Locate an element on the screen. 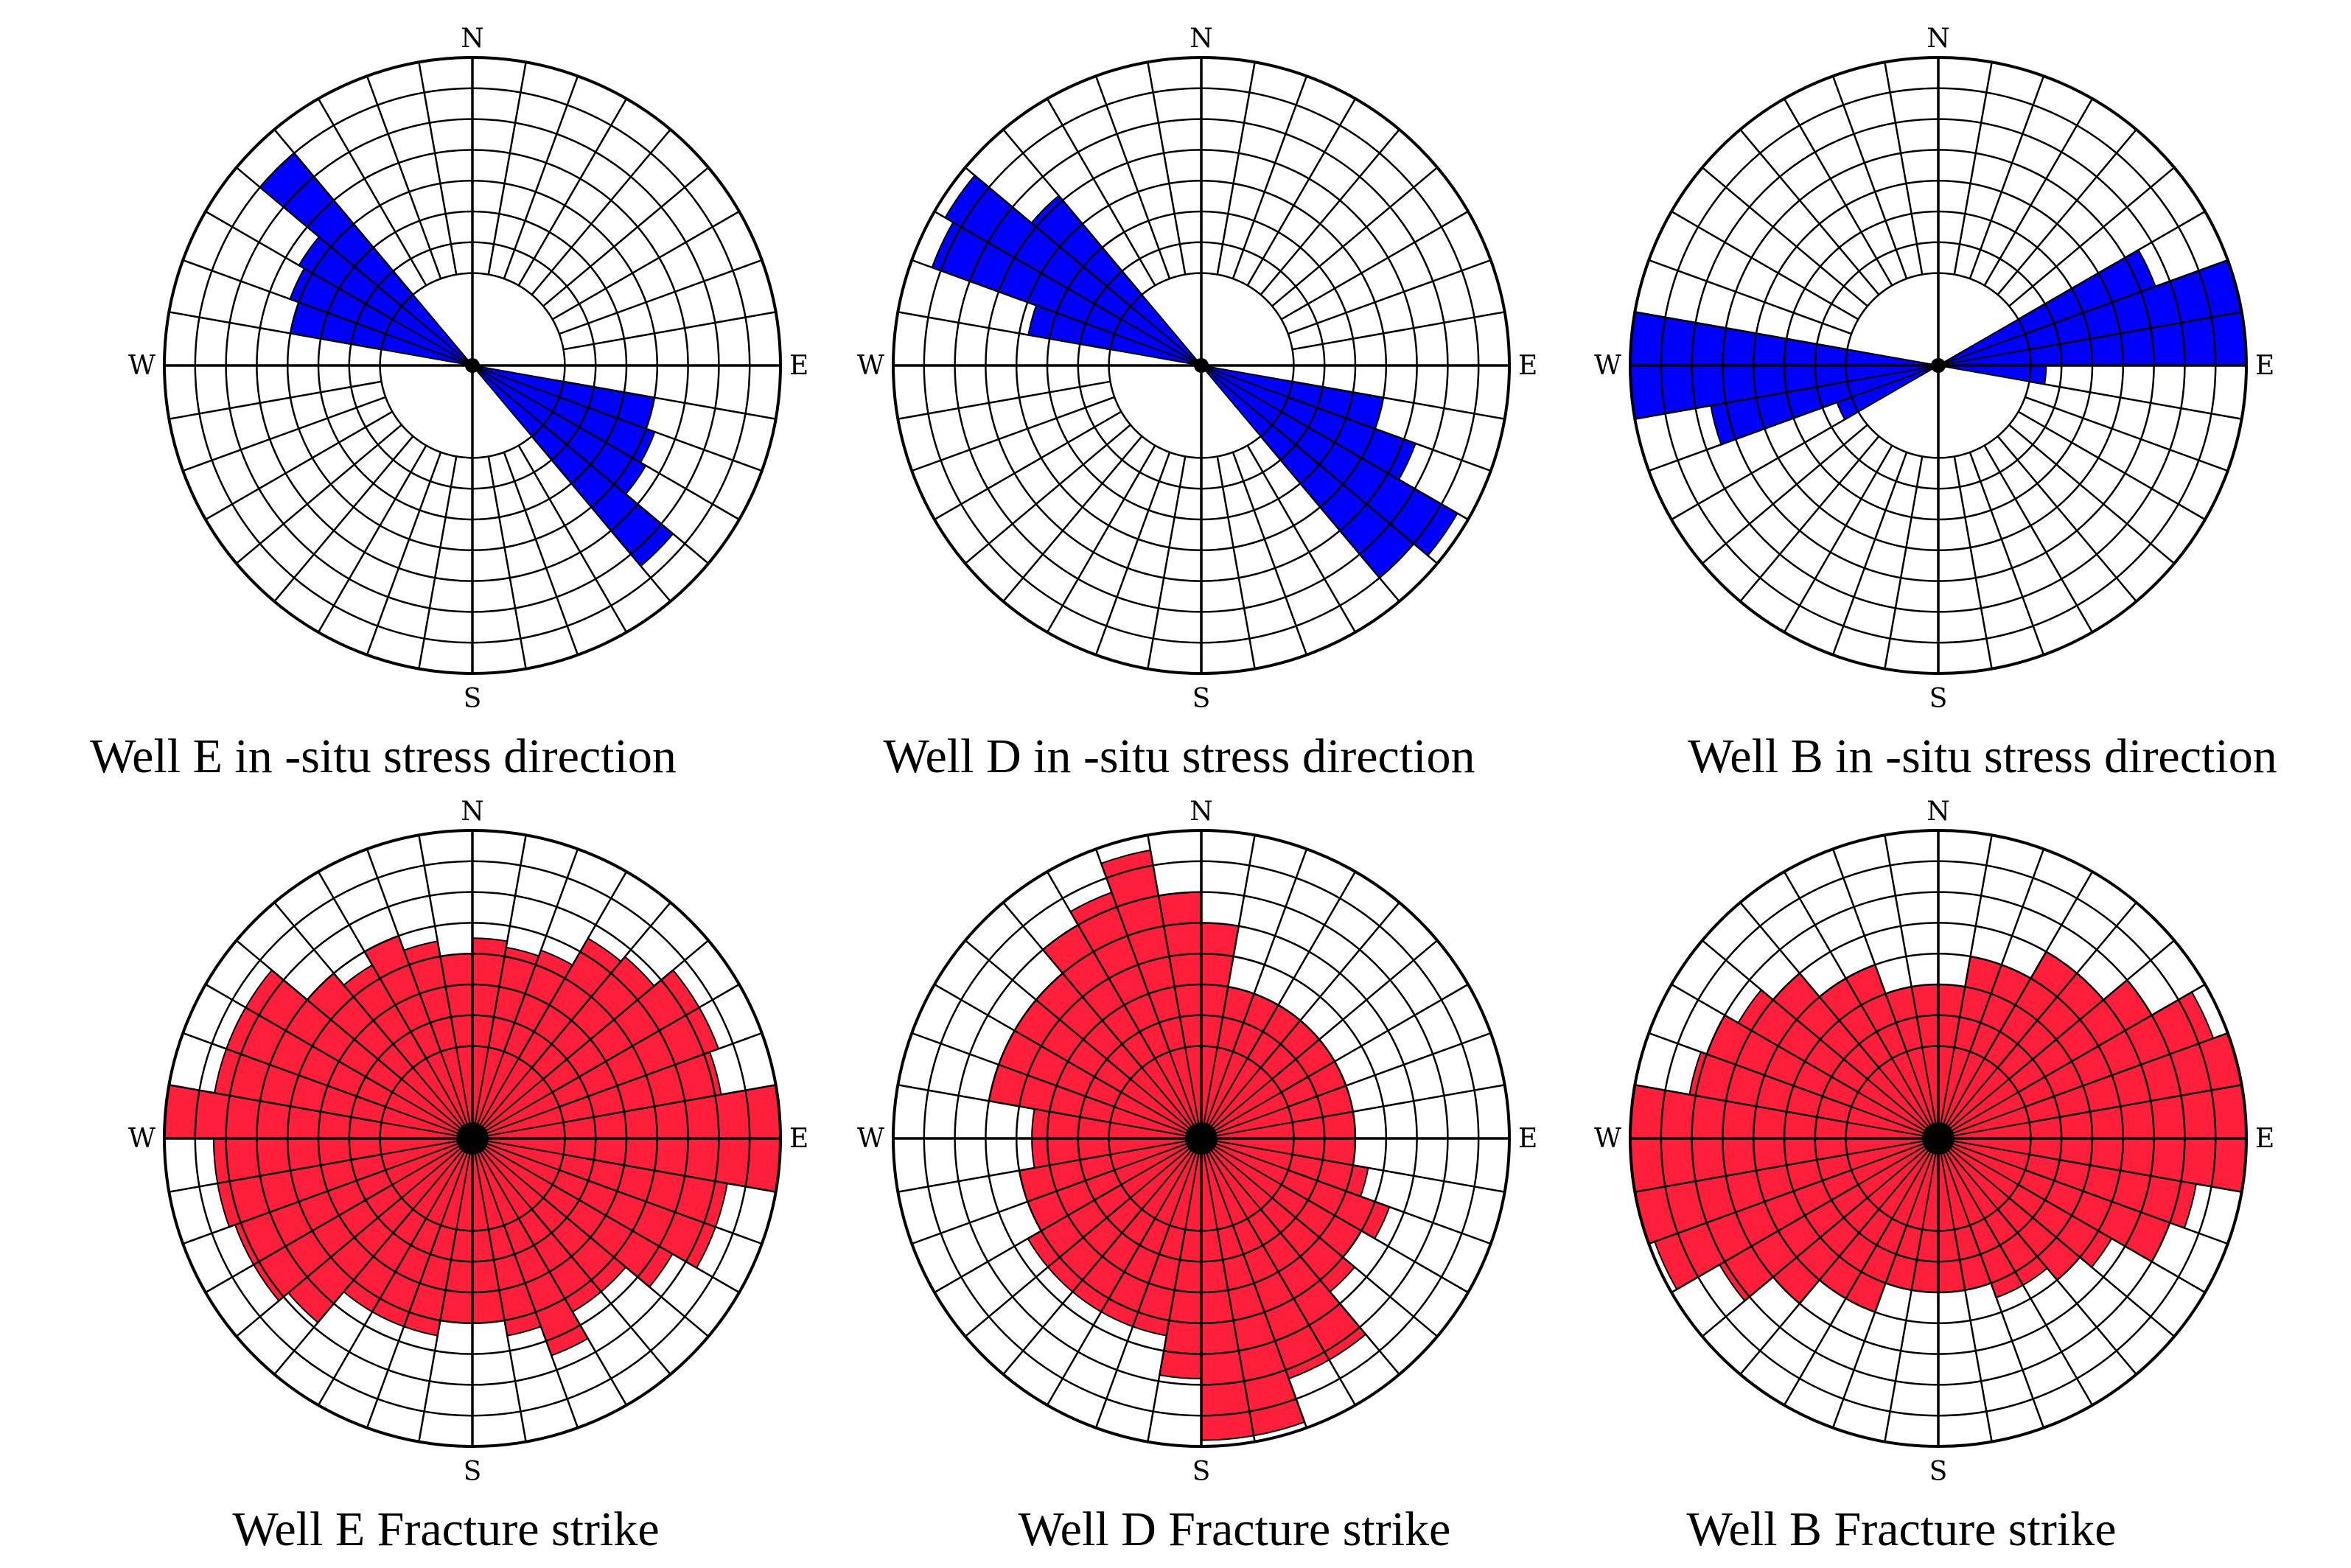 This screenshot has width=2351, height=1568. chart-caption: Well E in -situ stress direction is located at coordinates (383, 756).